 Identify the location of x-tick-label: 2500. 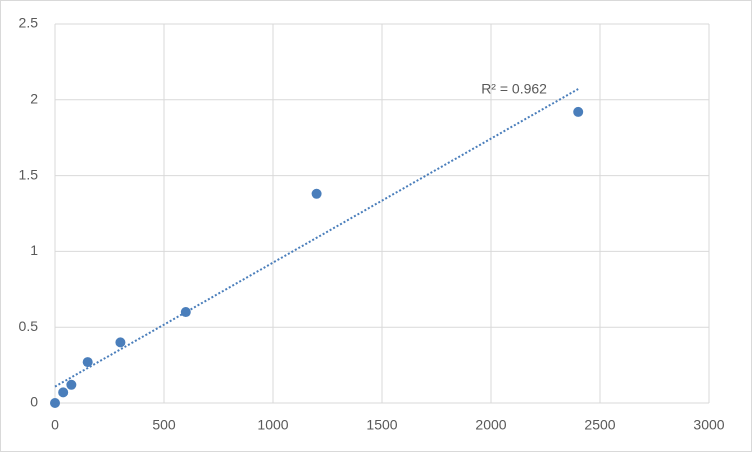
(599, 425).